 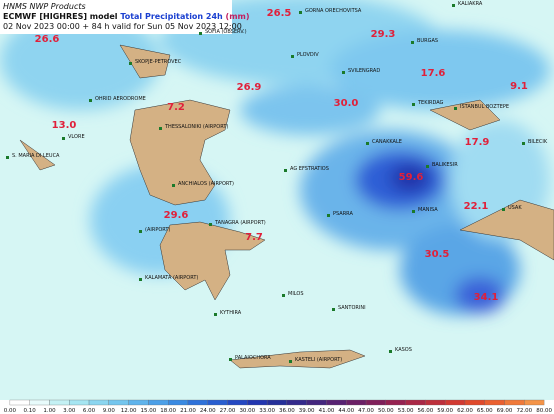 What do you see at coordinates (318, 360) in the screenshot?
I see `station-label: KASTELI (AIRPORT)` at bounding box center [318, 360].